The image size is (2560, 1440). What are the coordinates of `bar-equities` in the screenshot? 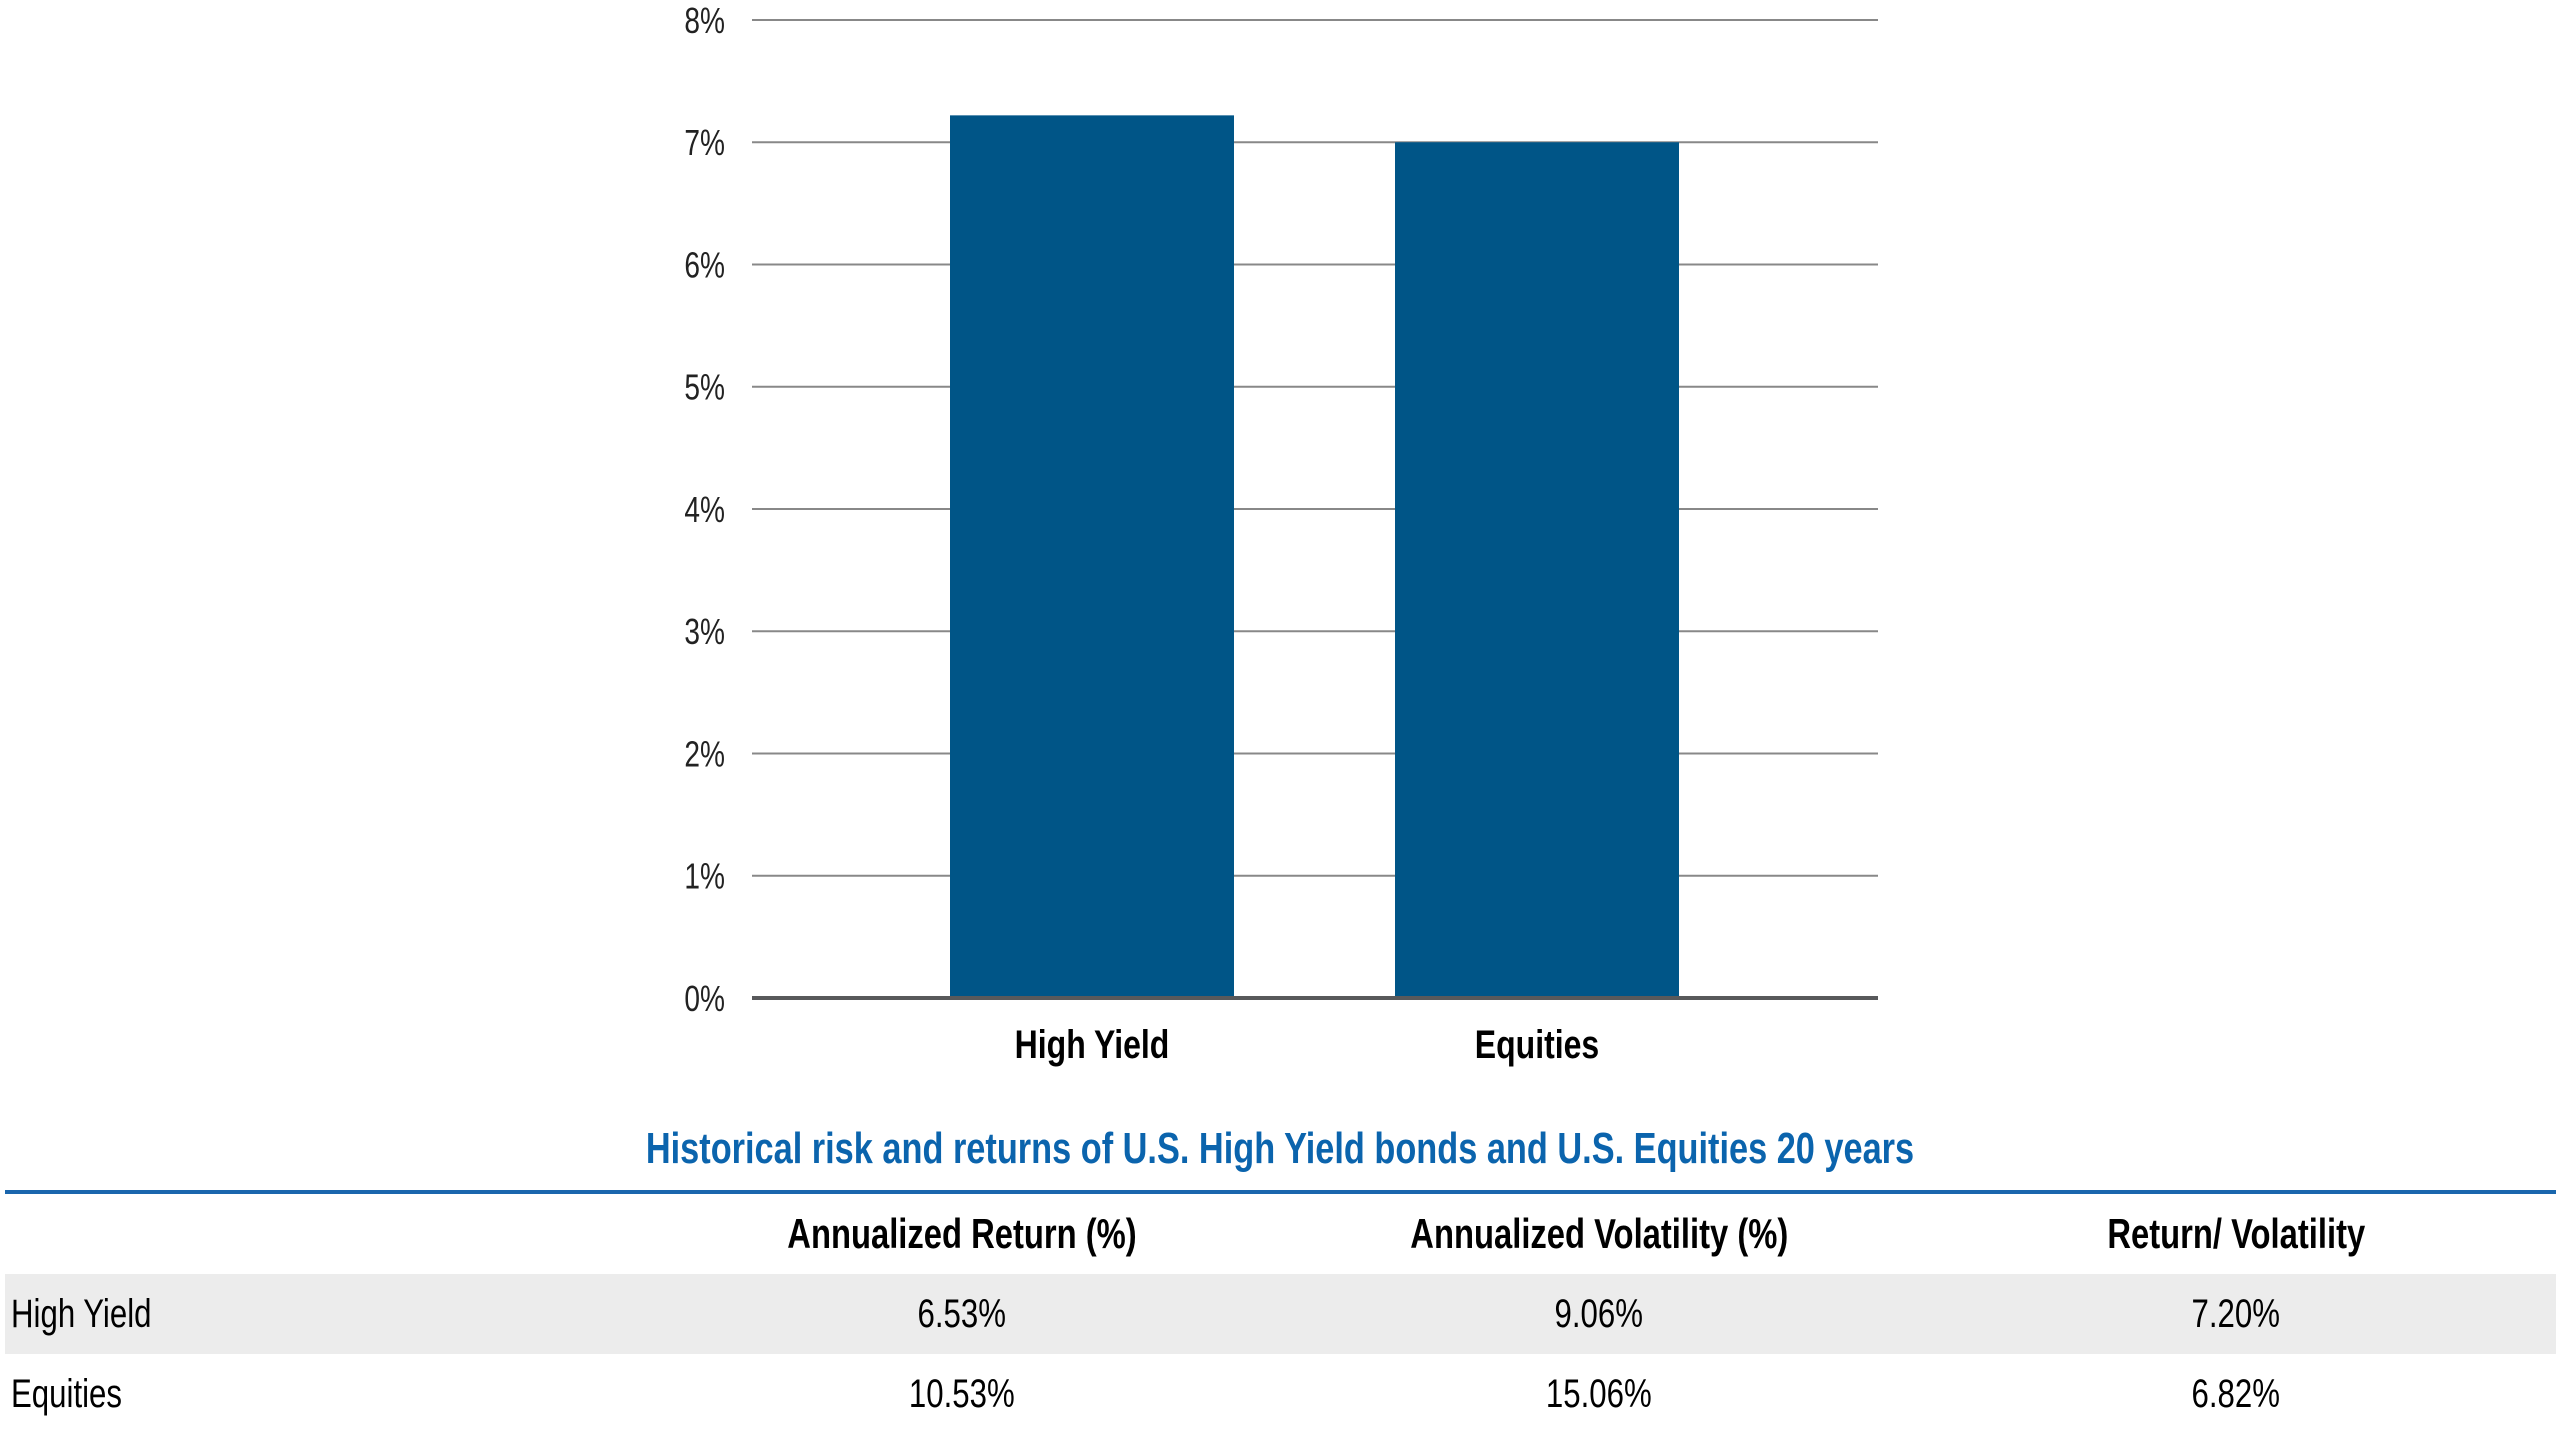 It's located at (1537, 570).